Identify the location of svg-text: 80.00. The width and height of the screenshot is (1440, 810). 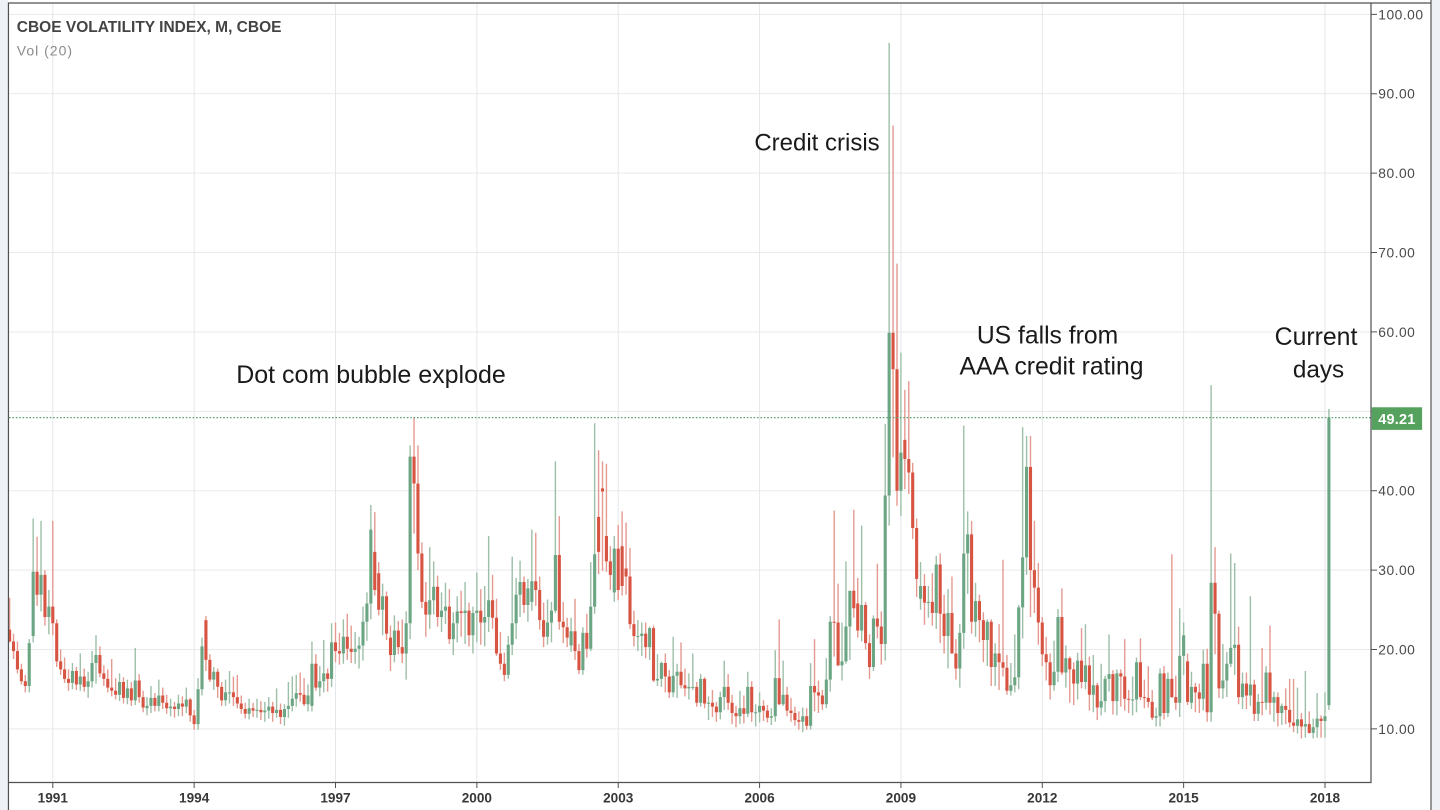
(1396, 173).